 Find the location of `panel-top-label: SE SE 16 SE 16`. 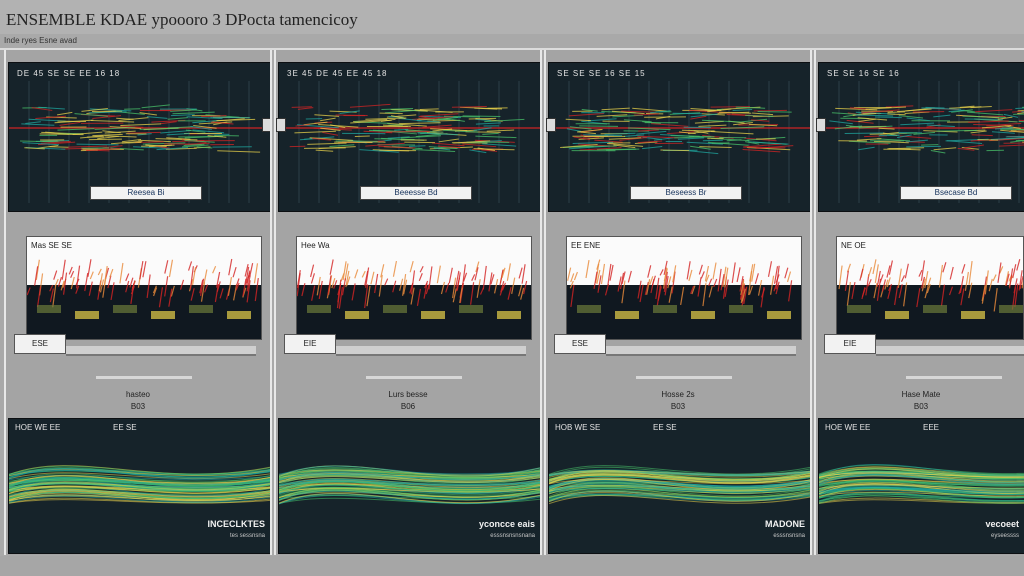

panel-top-label: SE SE 16 SE 16 is located at coordinates (863, 73).